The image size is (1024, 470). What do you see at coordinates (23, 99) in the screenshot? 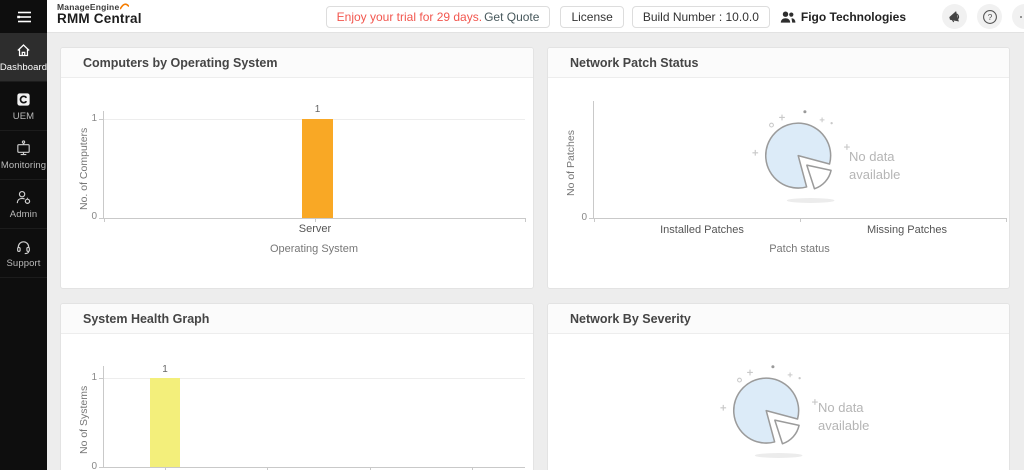
I see `uem-icon` at bounding box center [23, 99].